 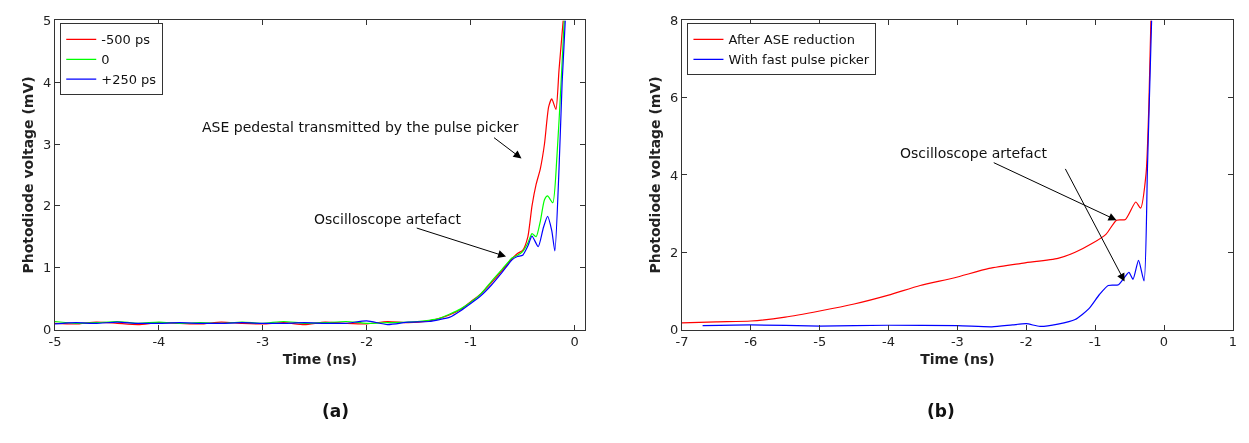 I want to click on y-tick-label: 1, so click(x=47, y=268).